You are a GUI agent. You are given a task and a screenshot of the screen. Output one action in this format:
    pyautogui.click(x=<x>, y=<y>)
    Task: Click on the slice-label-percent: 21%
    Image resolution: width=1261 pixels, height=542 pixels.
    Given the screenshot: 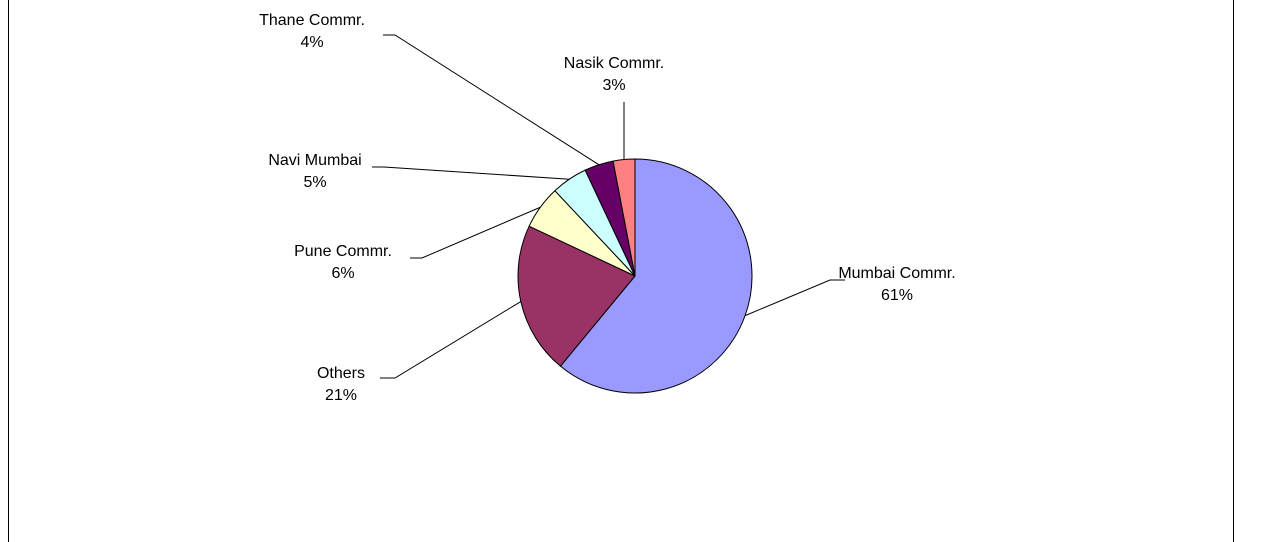 What is the action you would take?
    pyautogui.click(x=341, y=395)
    